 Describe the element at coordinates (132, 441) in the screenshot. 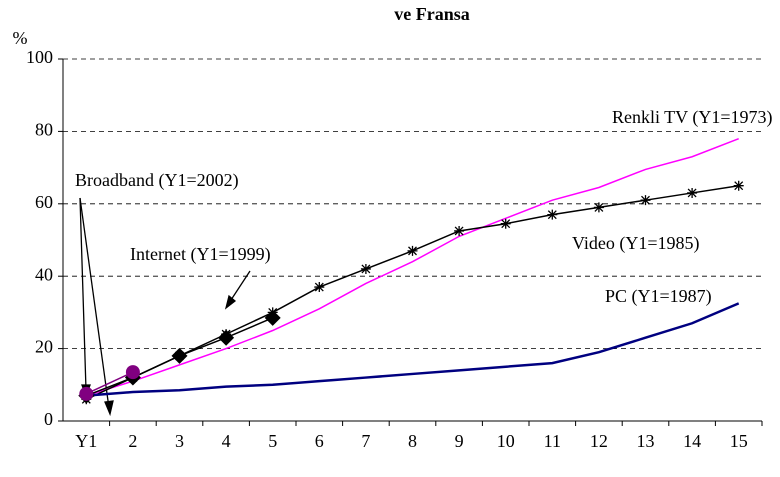

I see `x-tick-label: 2` at that location.